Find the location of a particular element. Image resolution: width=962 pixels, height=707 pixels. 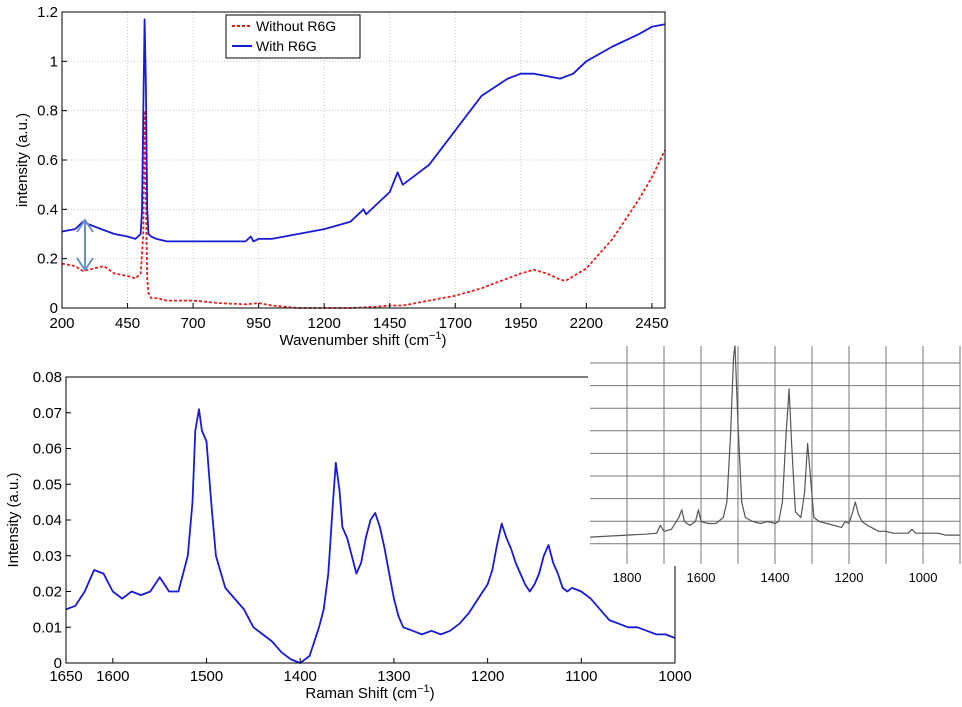

bottom-y-tick-label: 0.08 is located at coordinates (47, 377).